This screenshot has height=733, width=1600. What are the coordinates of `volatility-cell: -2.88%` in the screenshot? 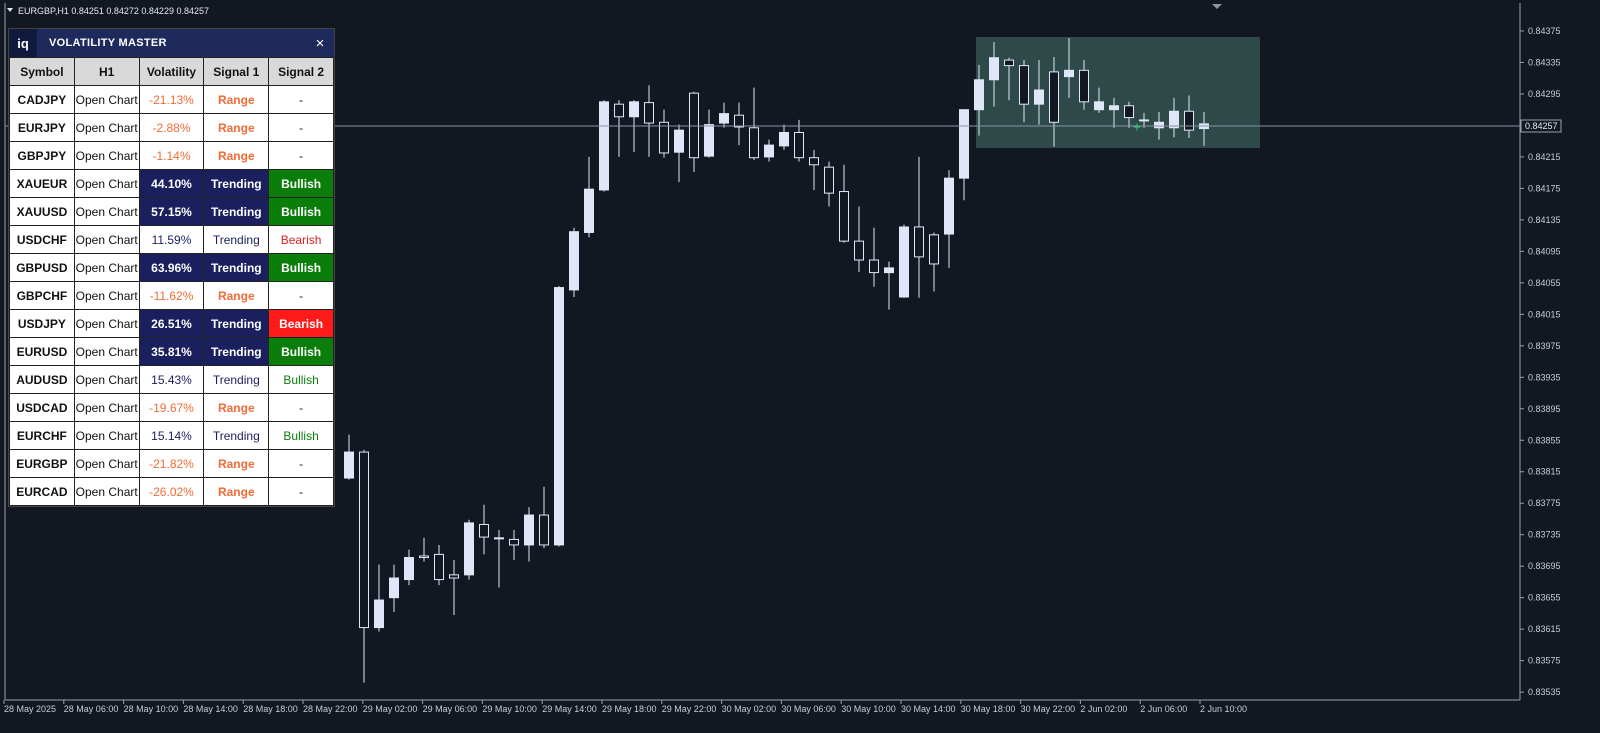 It's located at (171, 127).